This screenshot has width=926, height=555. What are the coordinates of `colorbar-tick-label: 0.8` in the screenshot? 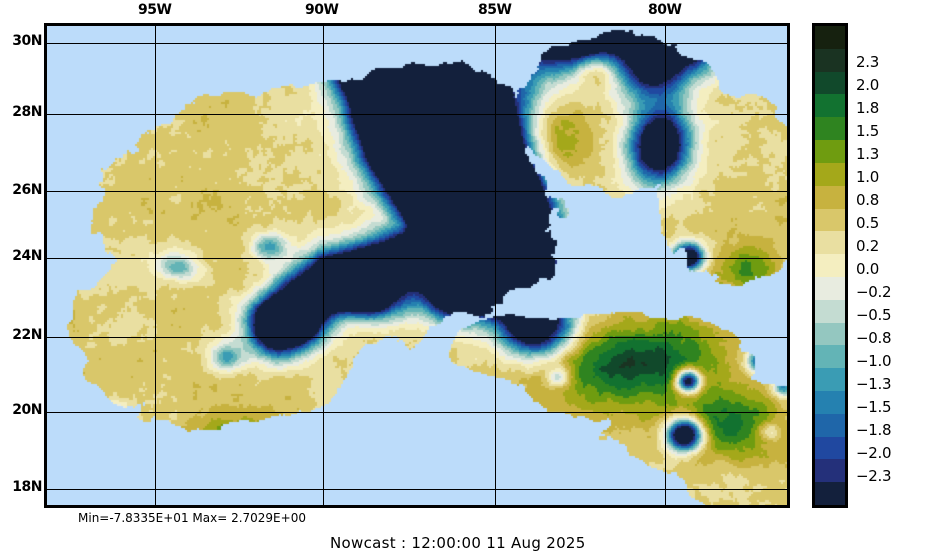 It's located at (867, 200).